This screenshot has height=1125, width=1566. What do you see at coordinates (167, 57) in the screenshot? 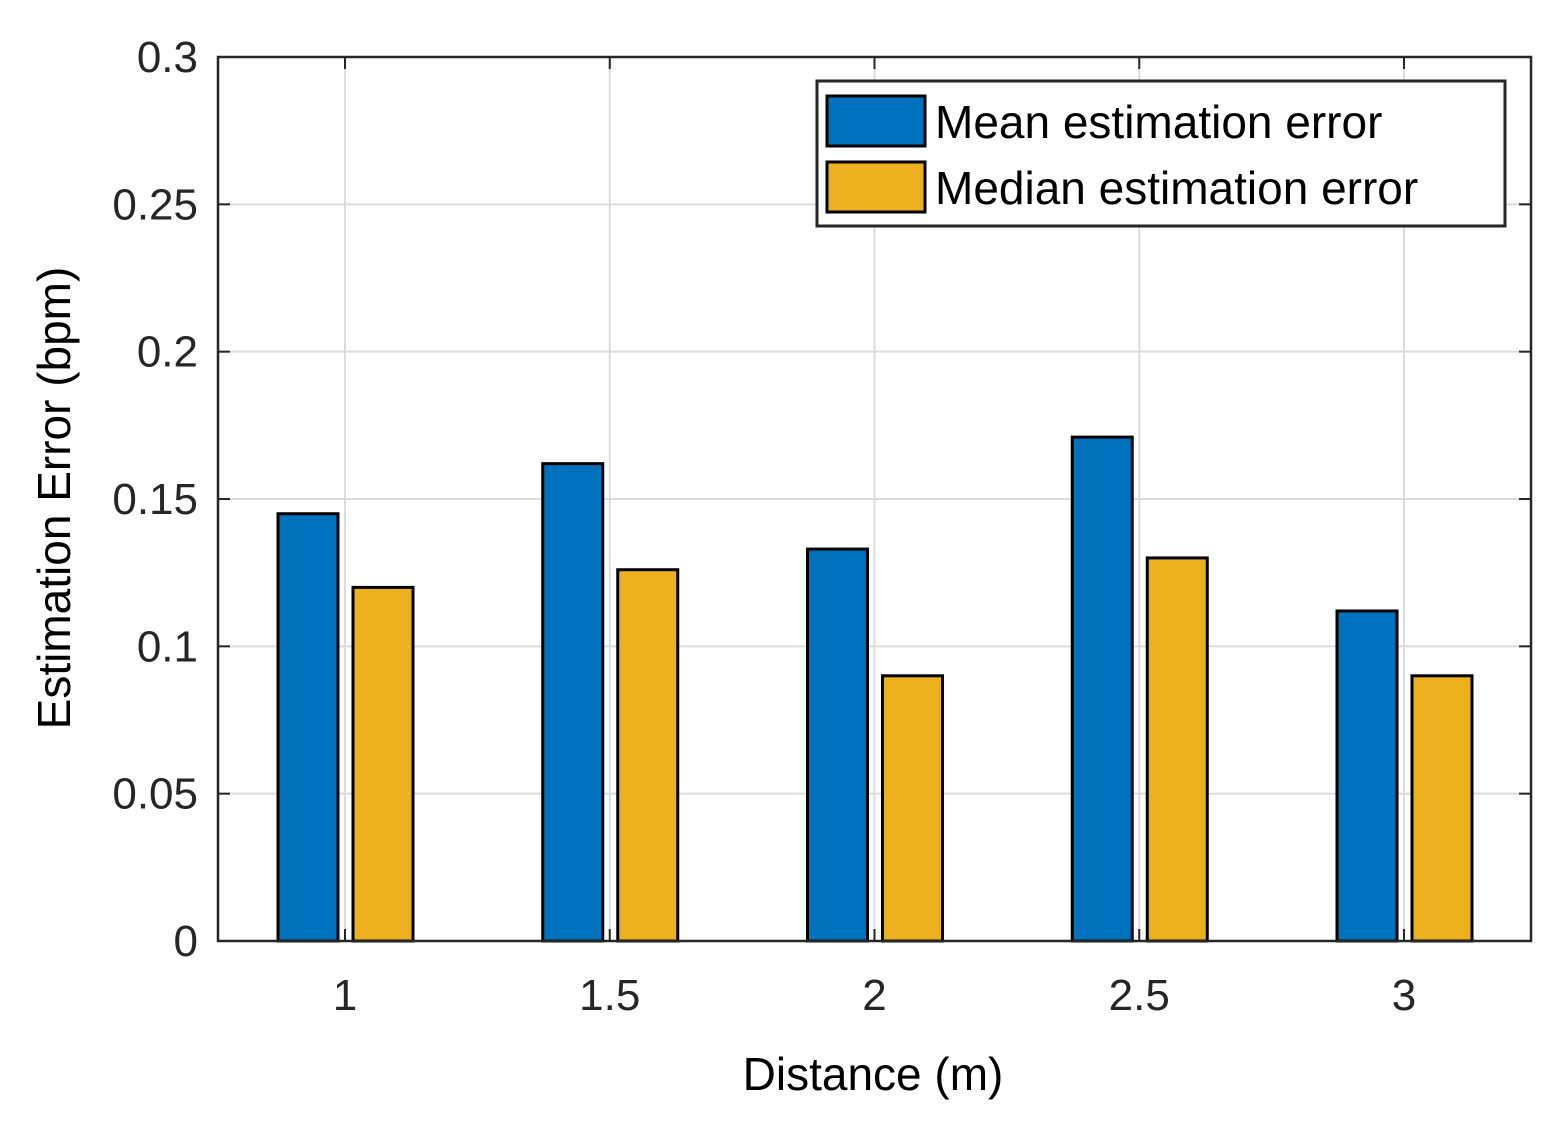
I see `y-tick-label: 0.3` at bounding box center [167, 57].